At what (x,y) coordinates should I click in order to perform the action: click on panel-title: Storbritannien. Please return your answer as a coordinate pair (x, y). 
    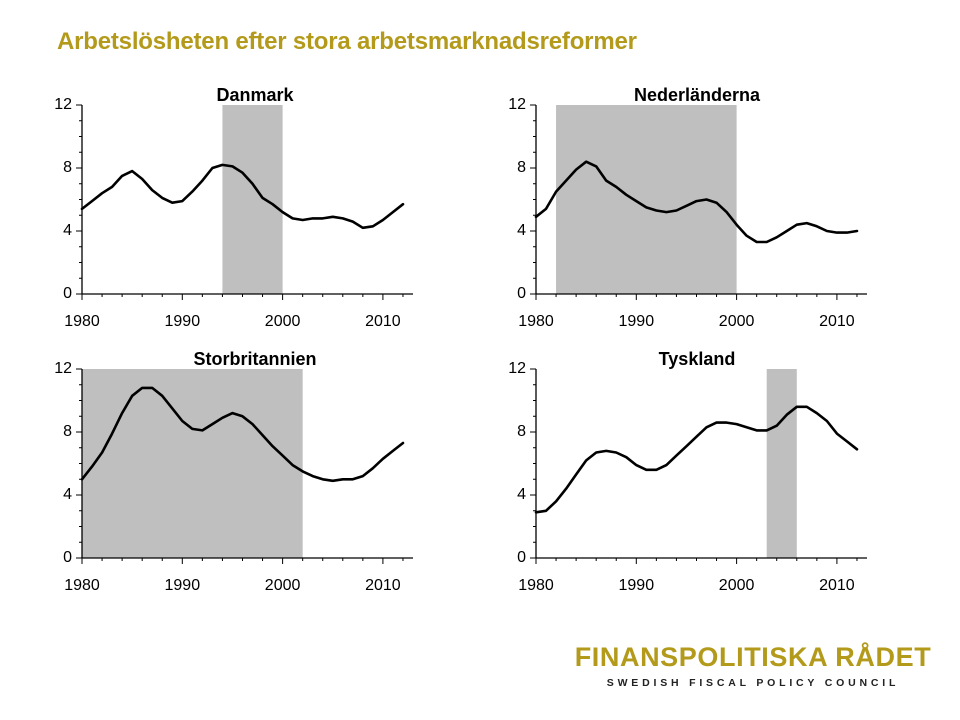
    Looking at the image, I should click on (254, 359).